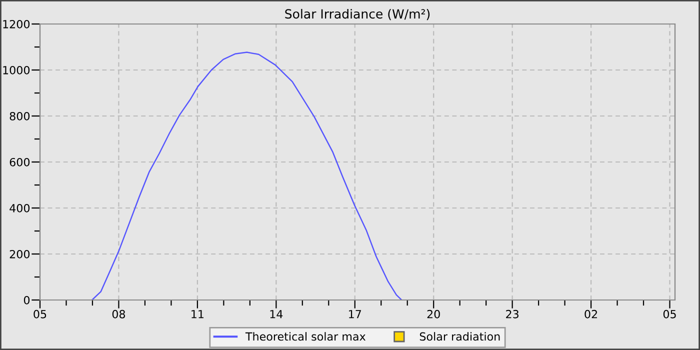 The height and width of the screenshot is (350, 700). I want to click on x-tick-label: 20, so click(433, 314).